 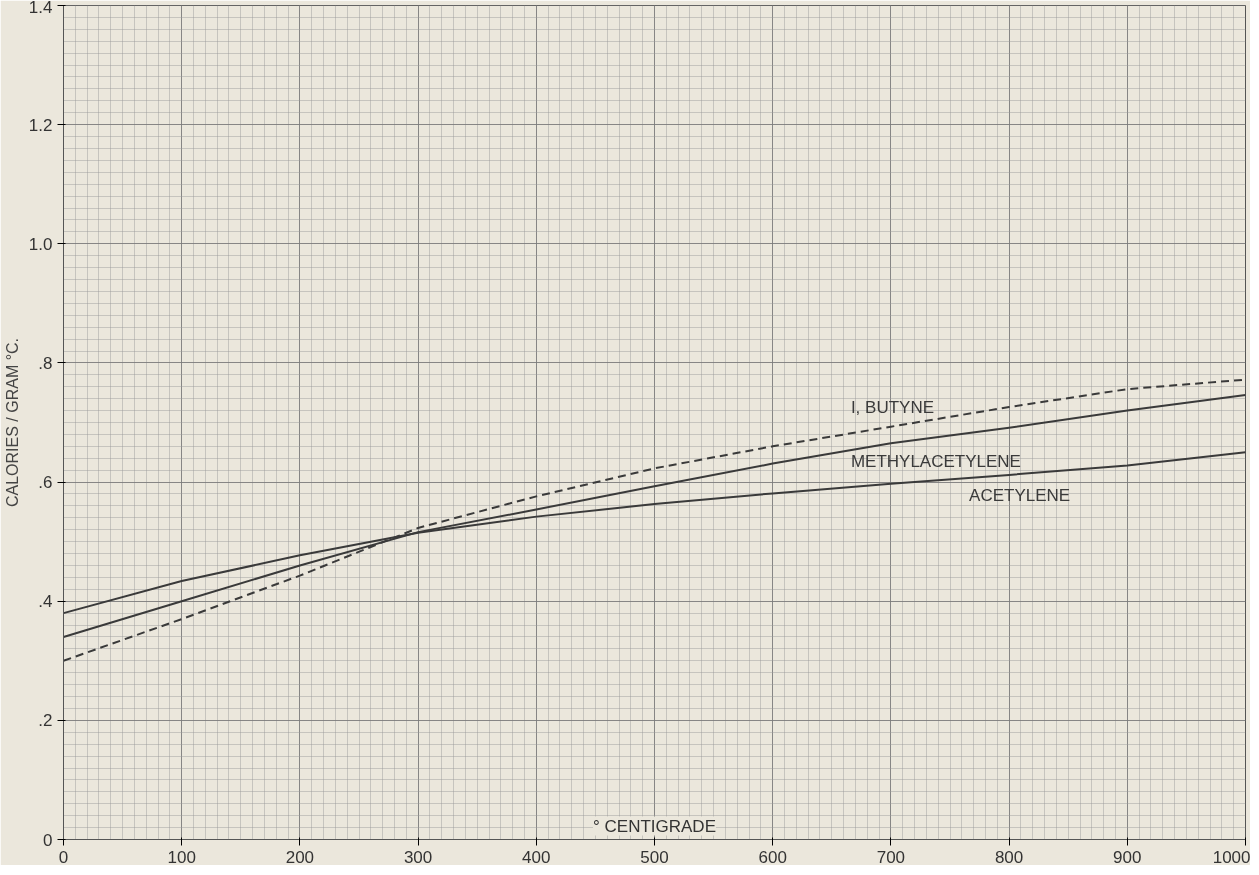 I want to click on x-tick-label: 0, so click(x=63, y=857).